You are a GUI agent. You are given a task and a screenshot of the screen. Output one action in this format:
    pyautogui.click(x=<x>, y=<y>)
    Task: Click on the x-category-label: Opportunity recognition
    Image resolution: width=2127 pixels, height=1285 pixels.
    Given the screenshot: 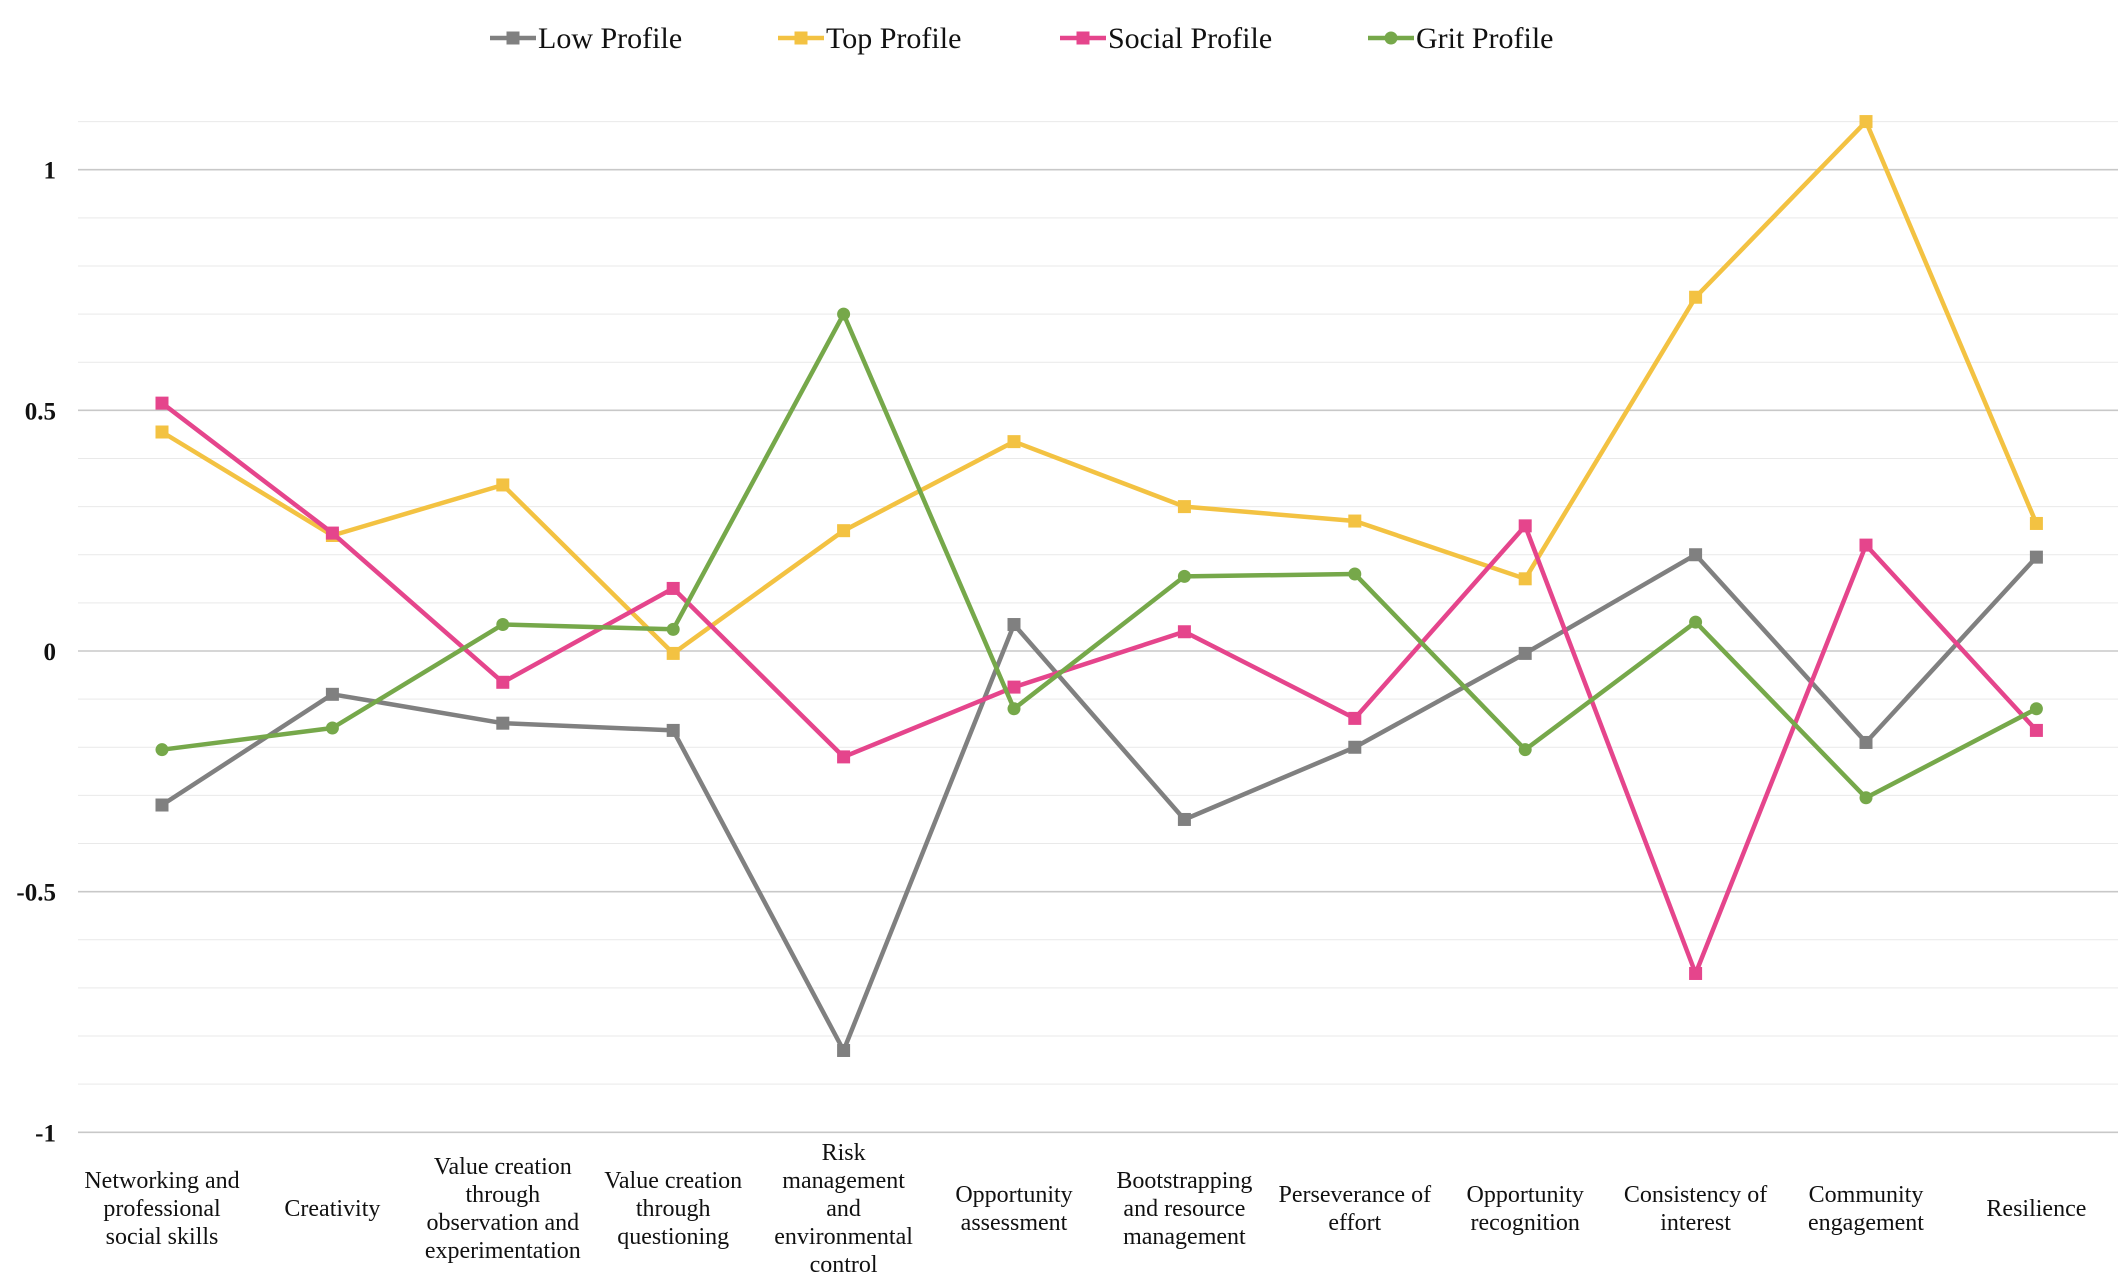 What is the action you would take?
    pyautogui.click(x=1525, y=1209)
    